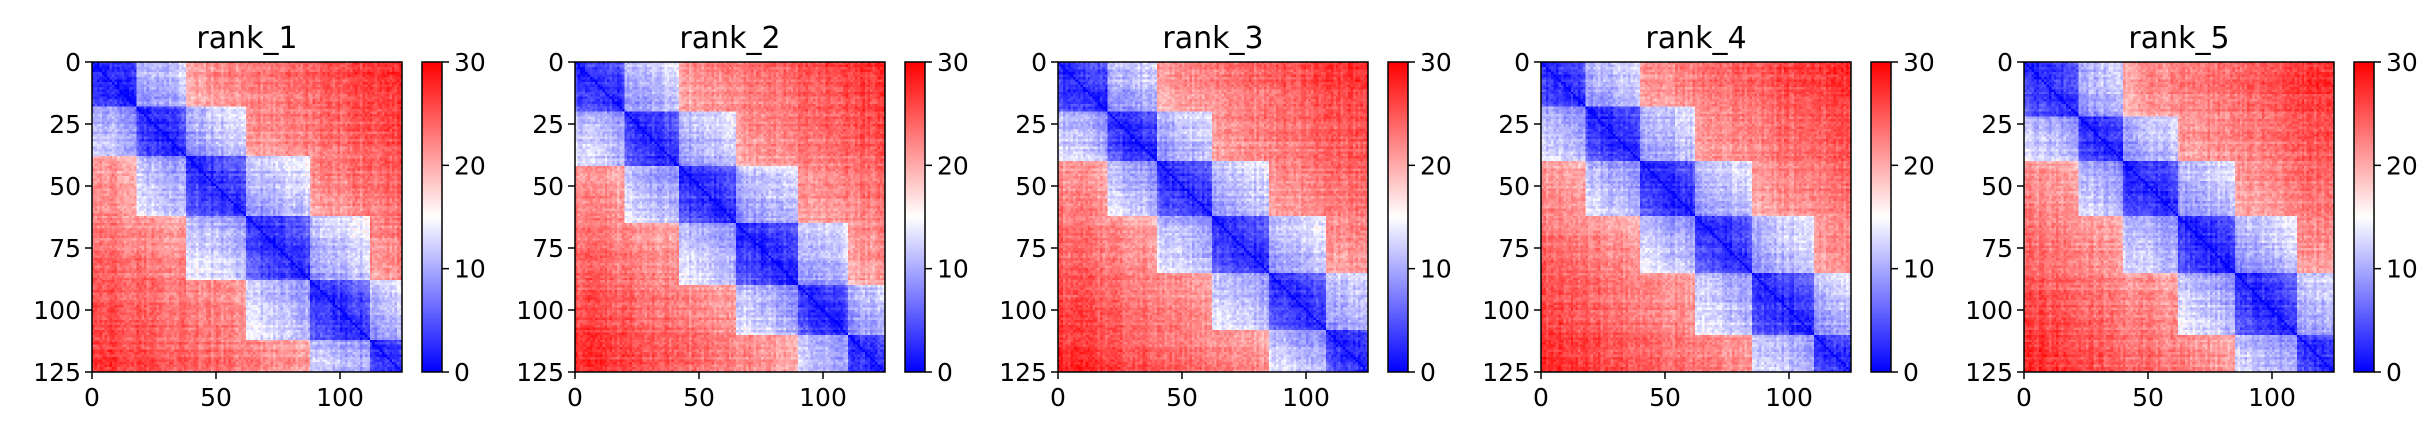 The height and width of the screenshot is (443, 2435). Describe the element at coordinates (246, 38) in the screenshot. I see `panel-title: rank_1` at that location.